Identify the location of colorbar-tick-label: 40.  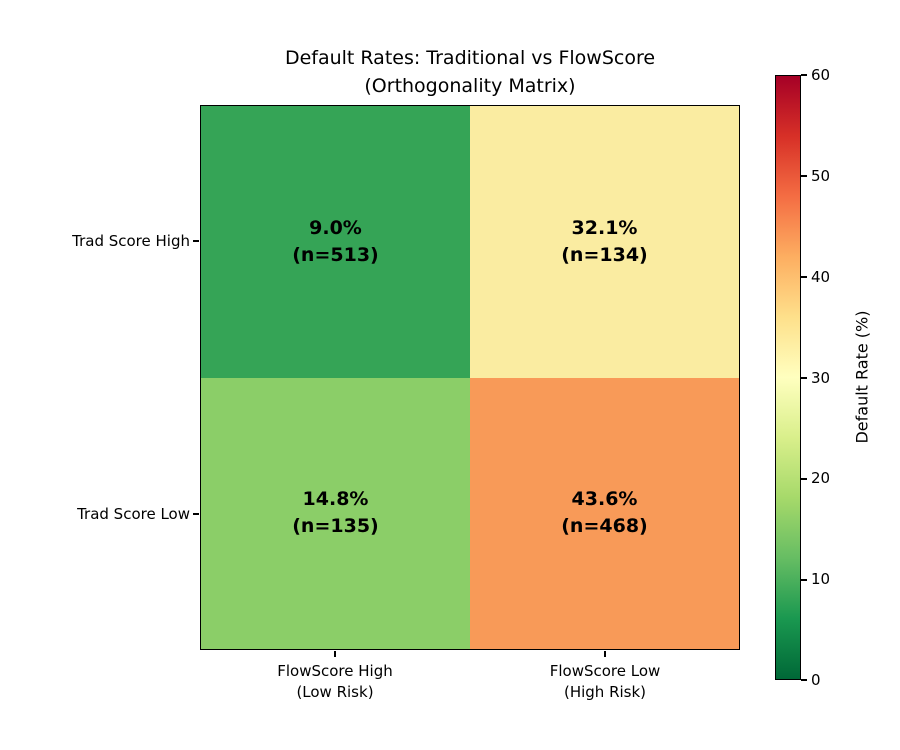
(821, 277).